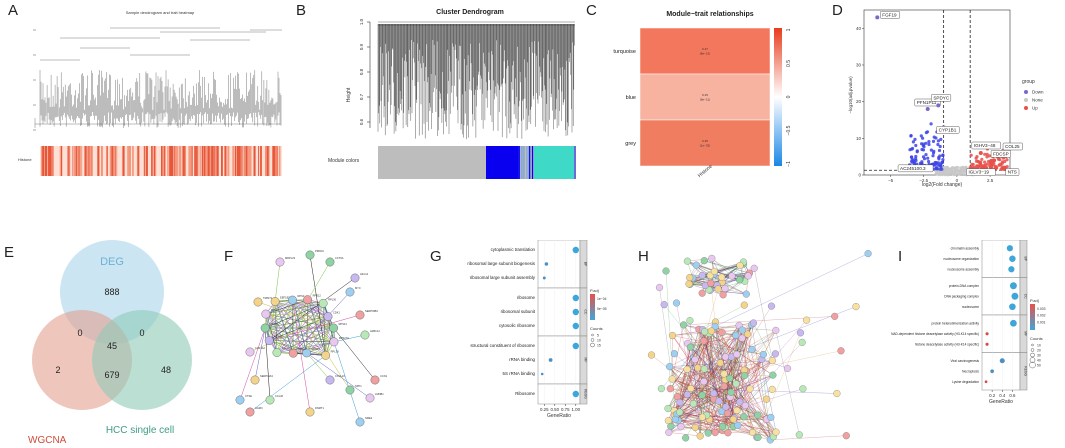  I want to click on term-label: cytoplasmic translation, so click(513, 249).